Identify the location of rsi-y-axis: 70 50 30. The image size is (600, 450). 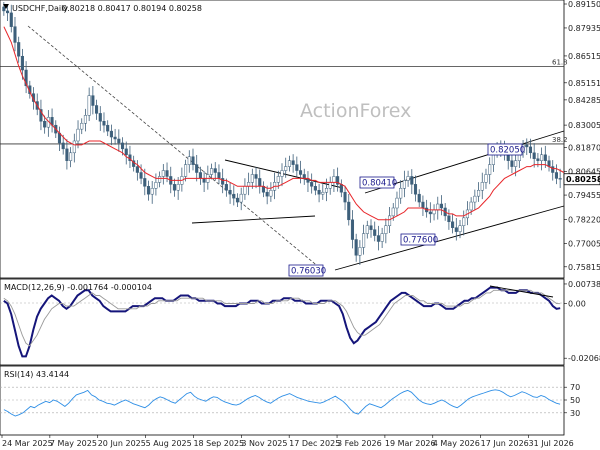
(572, 400).